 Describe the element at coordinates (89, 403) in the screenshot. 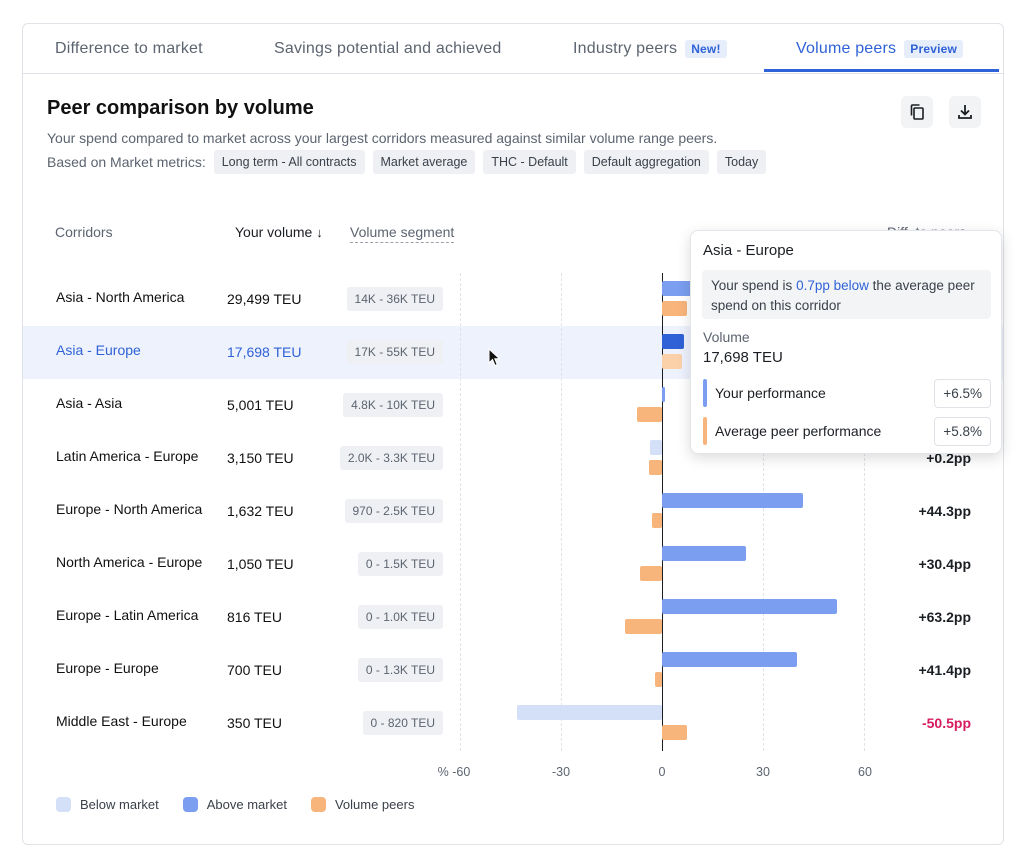

I see `corridor-name: Asia - Asia` at that location.